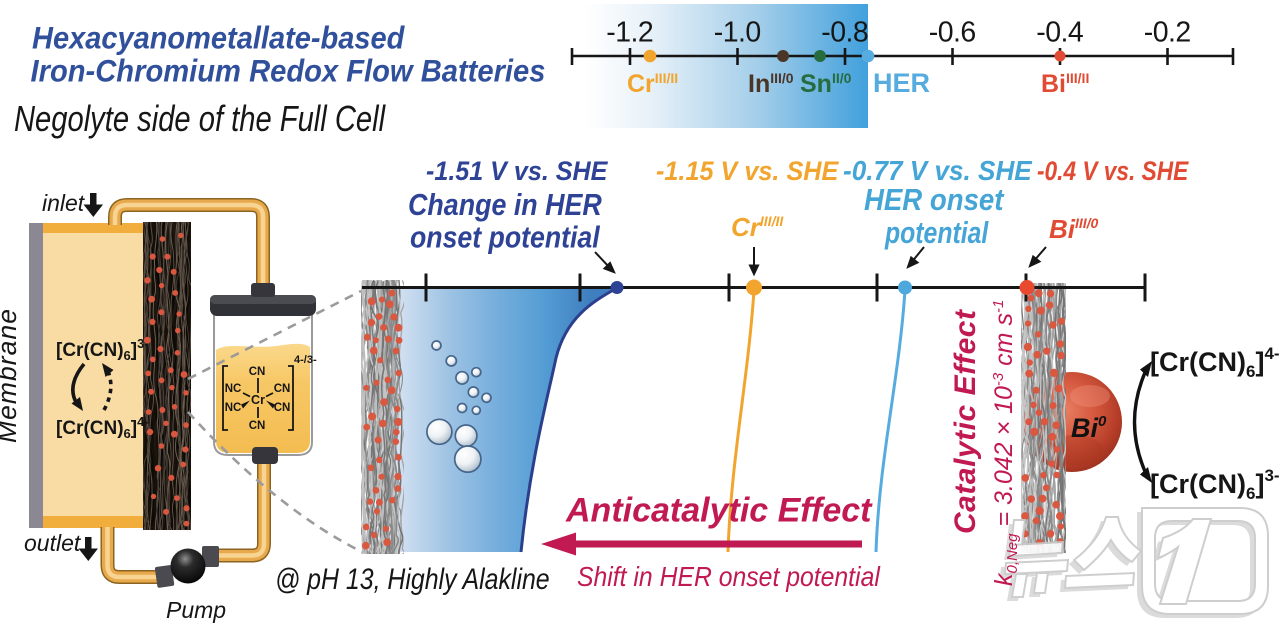 The height and width of the screenshot is (625, 1281). What do you see at coordinates (845, 33) in the screenshot?
I see `svg-text: -0.8` at bounding box center [845, 33].